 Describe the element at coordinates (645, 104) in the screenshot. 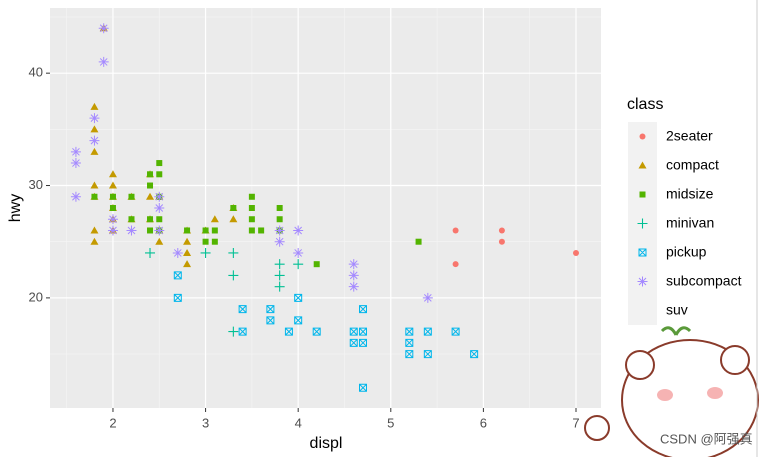

I see `legend-title: class` at that location.